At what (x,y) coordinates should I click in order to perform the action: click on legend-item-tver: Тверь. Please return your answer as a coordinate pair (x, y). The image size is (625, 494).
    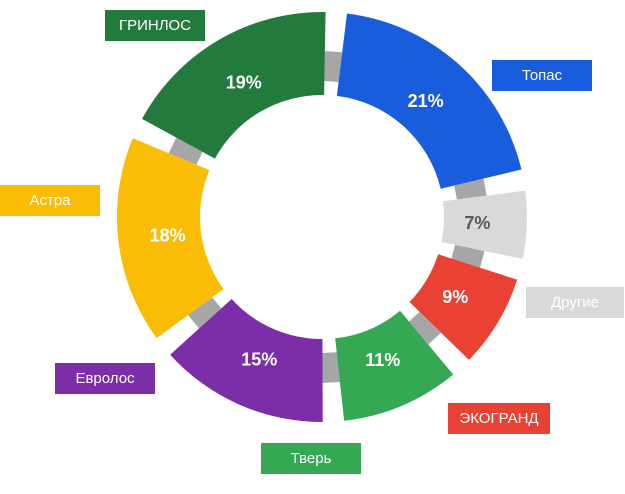
    Looking at the image, I should click on (311, 458).